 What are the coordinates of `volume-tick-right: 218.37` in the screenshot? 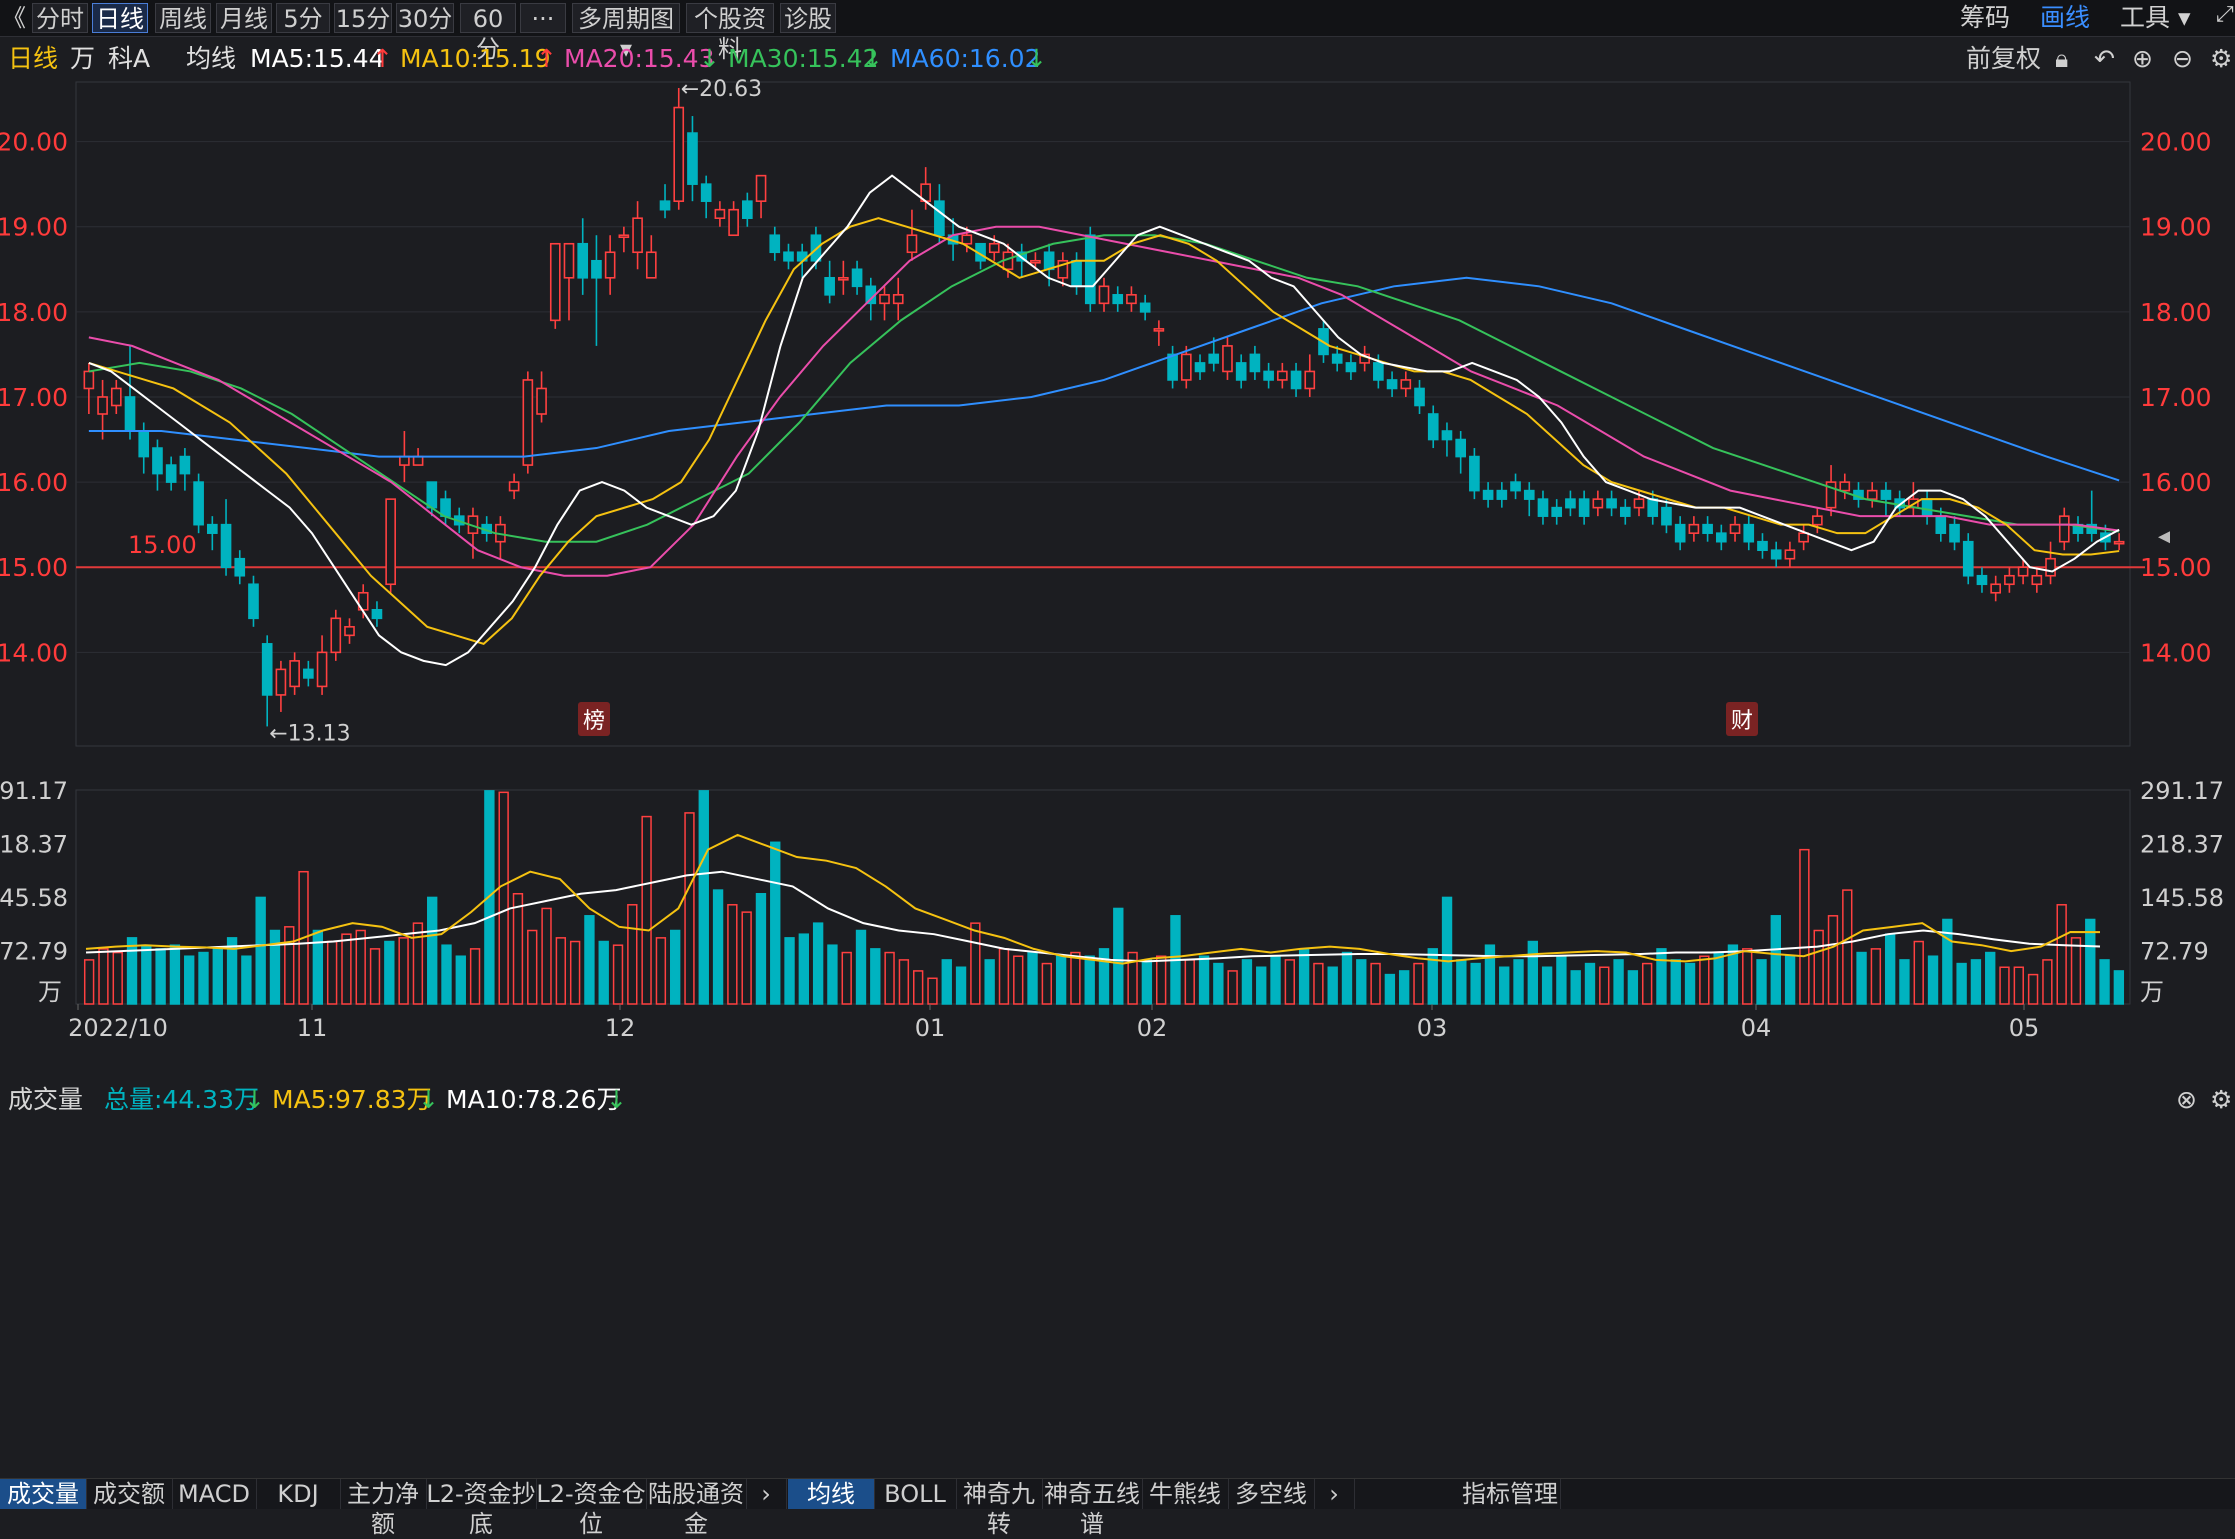 It's located at (2182, 845).